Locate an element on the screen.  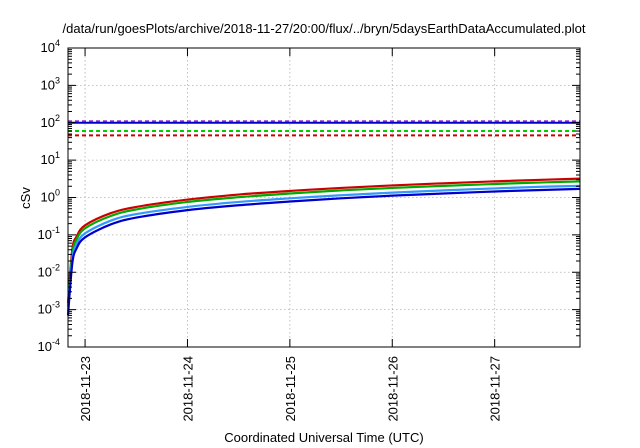
x-tick-label: 2018-11-26 is located at coordinates (392, 389).